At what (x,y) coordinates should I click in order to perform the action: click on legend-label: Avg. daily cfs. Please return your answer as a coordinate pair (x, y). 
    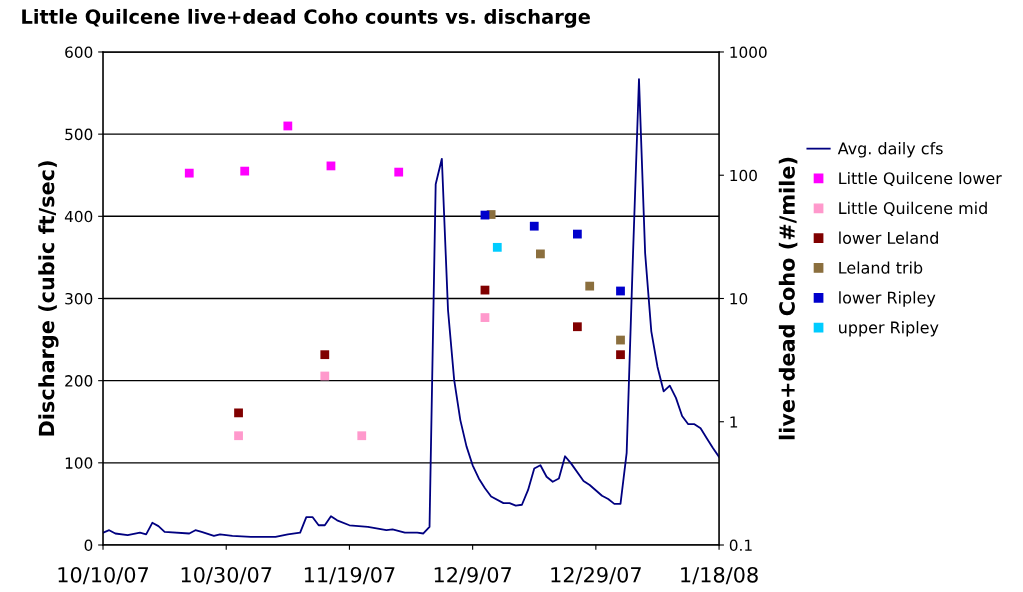
    Looking at the image, I should click on (890, 150).